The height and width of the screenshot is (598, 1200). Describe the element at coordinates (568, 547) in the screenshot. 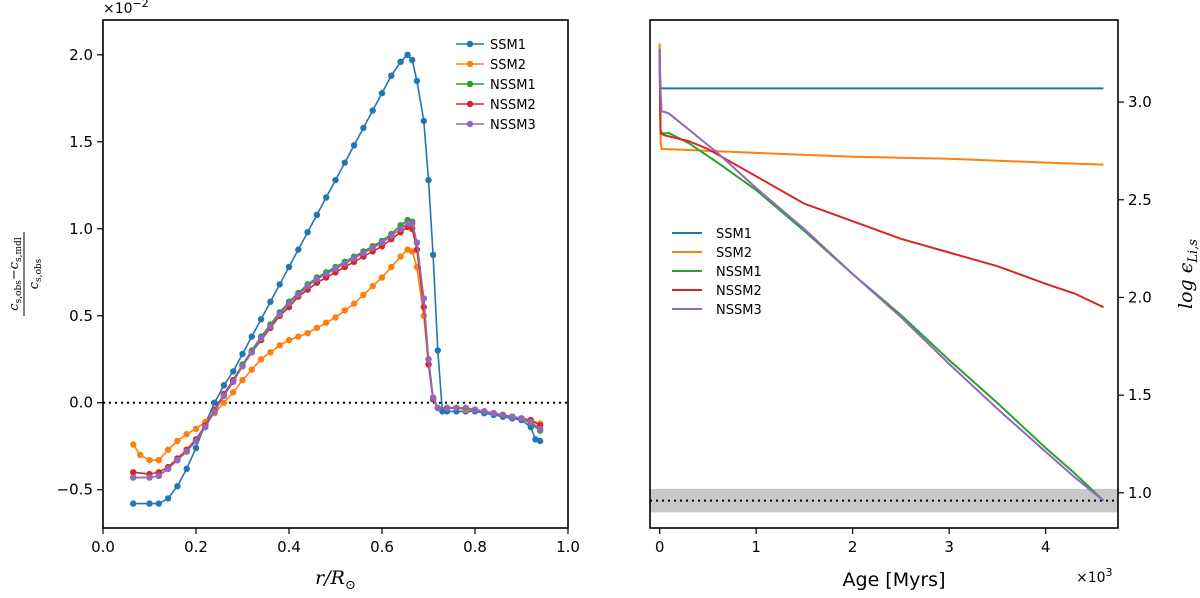

I see `x-tick-label: 1.0` at that location.